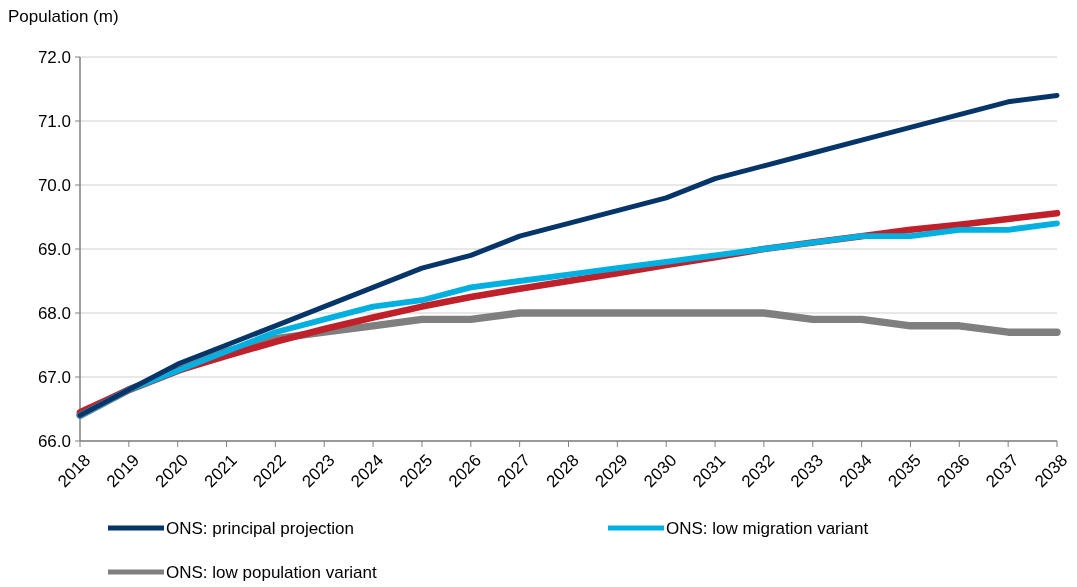 Image resolution: width=1077 pixels, height=587 pixels. I want to click on legend-label: ONS: low migration variant, so click(767, 528).